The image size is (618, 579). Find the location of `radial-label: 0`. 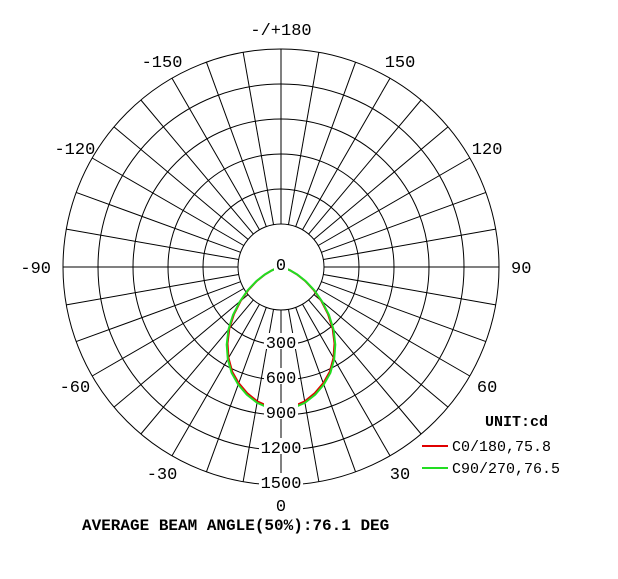

radial-label: 0 is located at coordinates (281, 266).